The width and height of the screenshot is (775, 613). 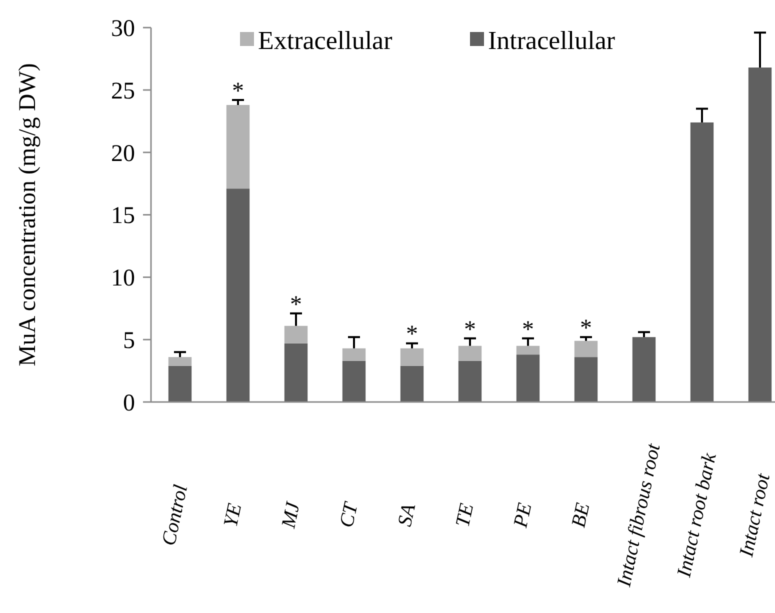 What do you see at coordinates (123, 153) in the screenshot?
I see `y-tick-label: 20` at bounding box center [123, 153].